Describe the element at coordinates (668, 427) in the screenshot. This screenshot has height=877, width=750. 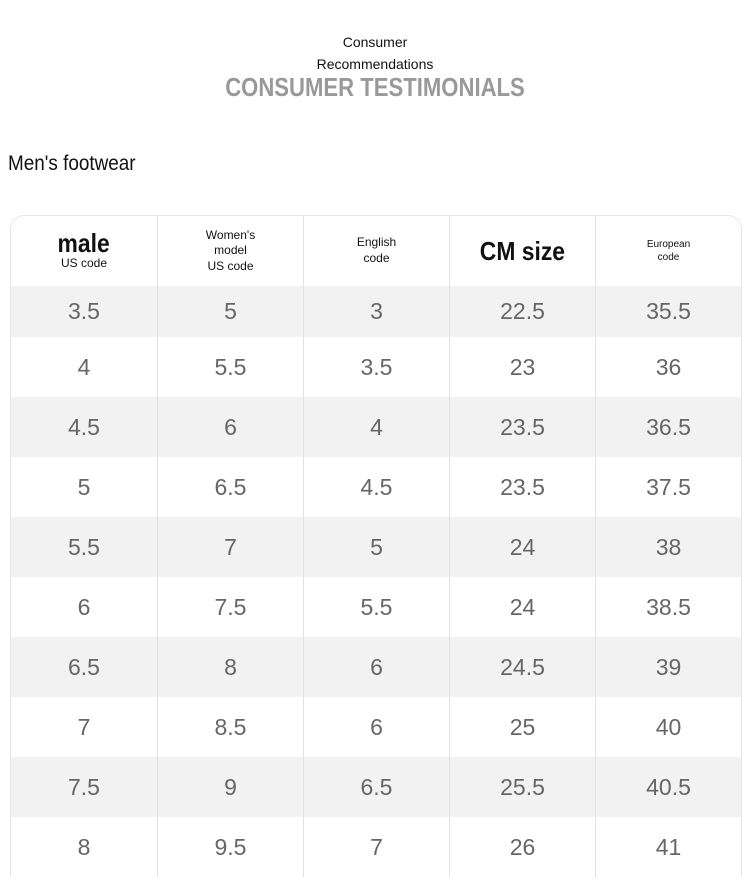
I see `data-cell: 36.5` at that location.